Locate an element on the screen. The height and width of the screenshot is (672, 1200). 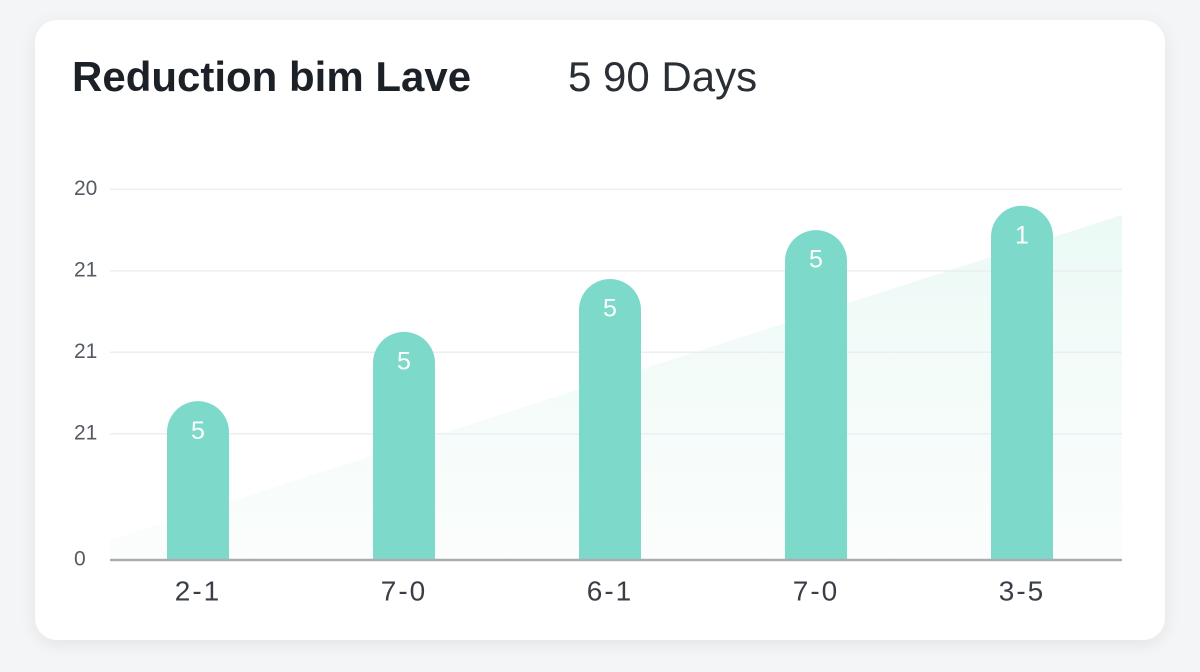
y-tick-label: 20 is located at coordinates (85, 188).